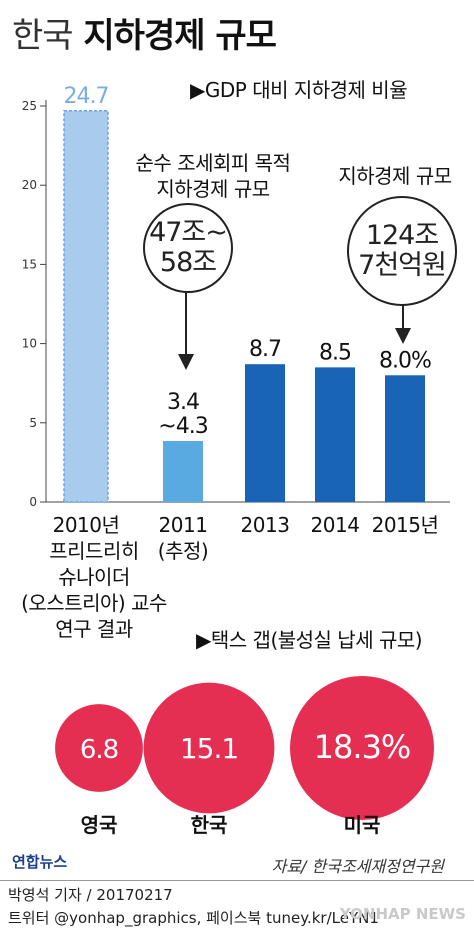 The image size is (474, 936). What do you see at coordinates (402, 265) in the screenshot?
I see `size-2015-bubble-line-2: 7천억원` at bounding box center [402, 265].